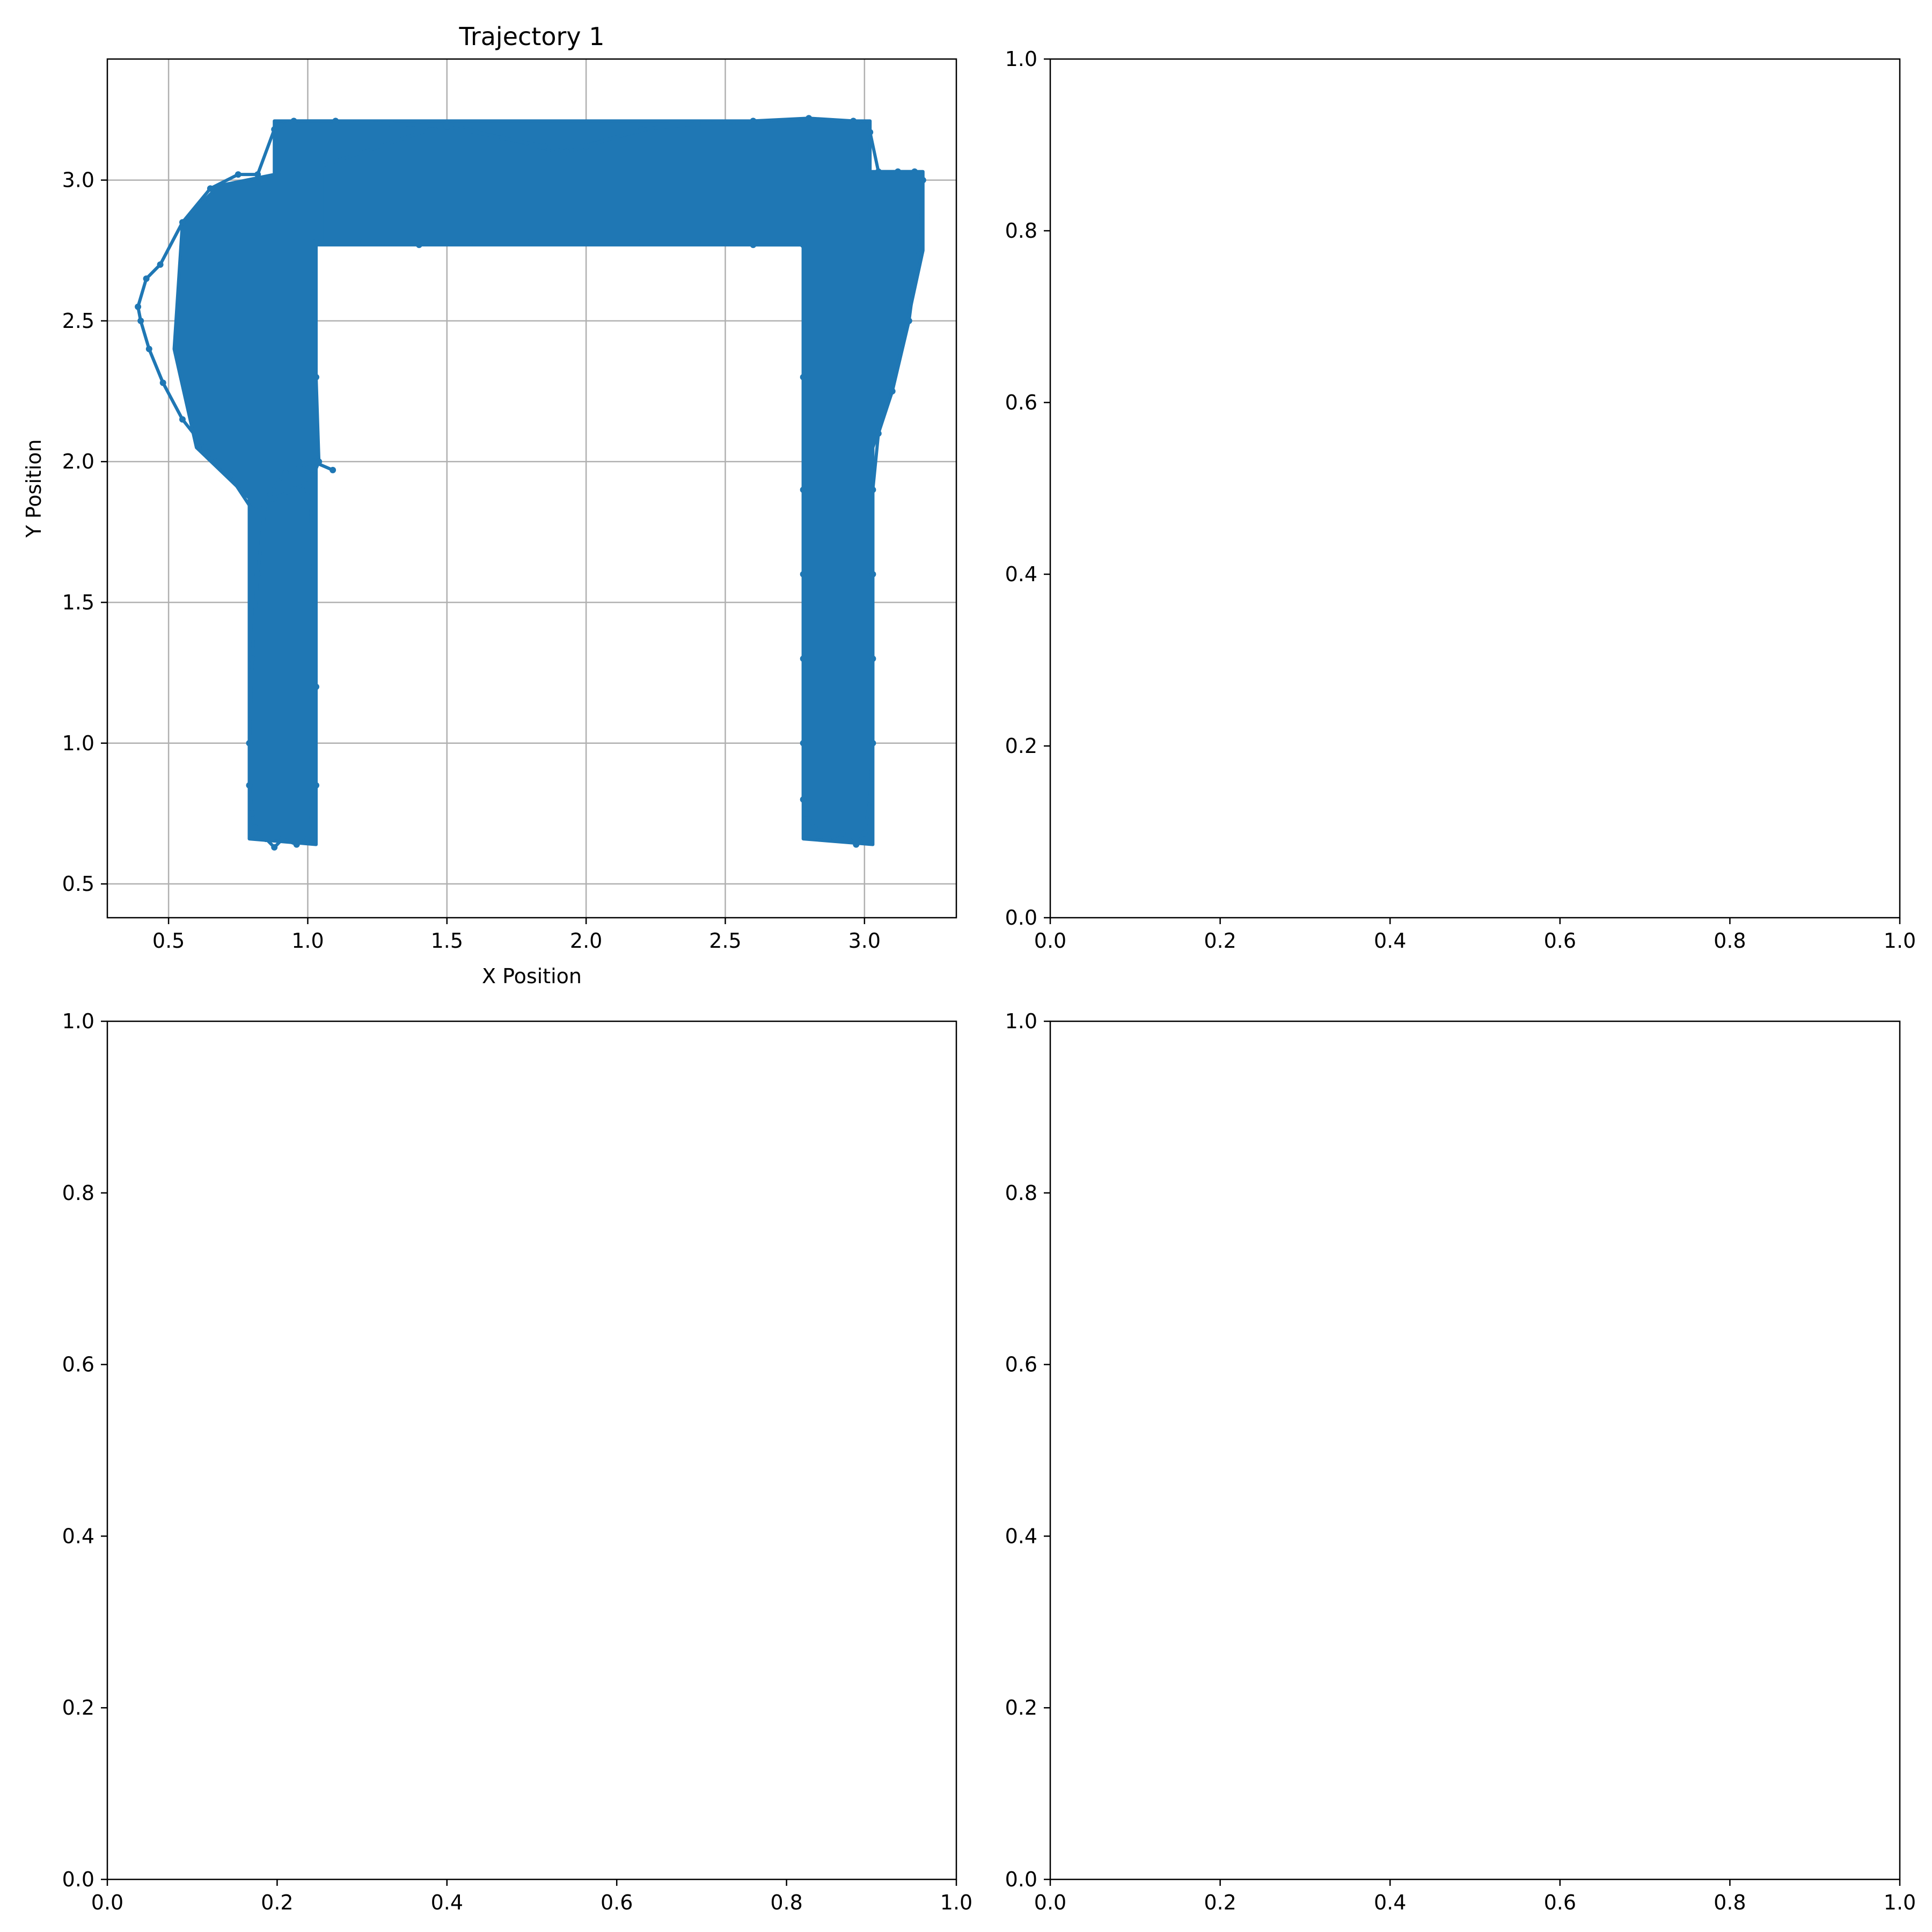 The image size is (1932, 1932). What do you see at coordinates (516, 935) in the screenshot?
I see `x-axis-ticks: 0.5 1.0 1.5 2.0 2.5 3.0` at bounding box center [516, 935].